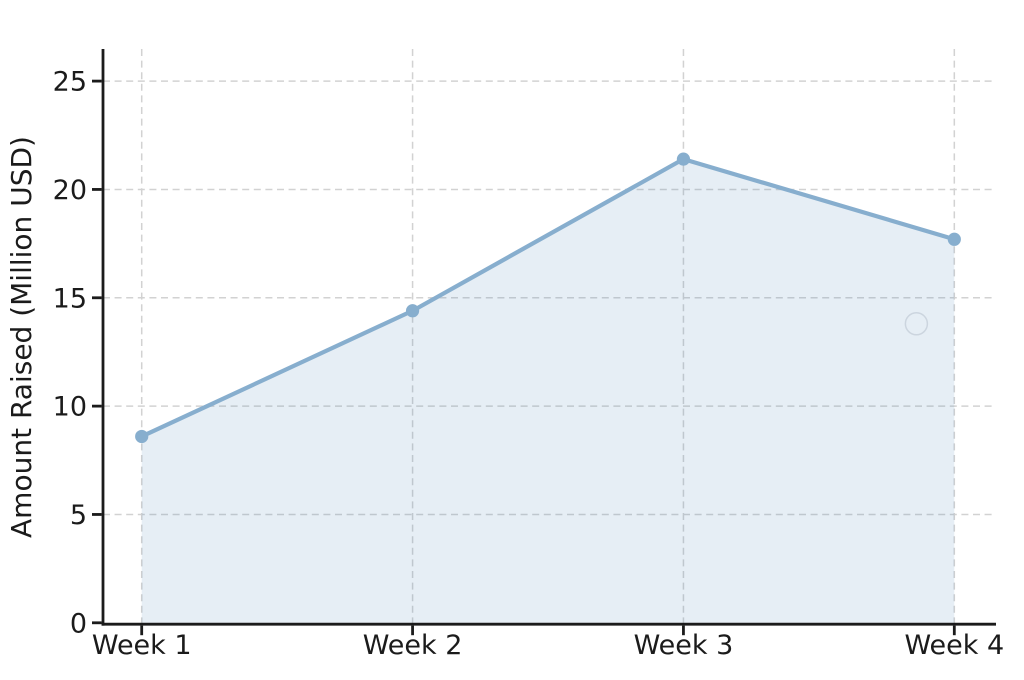 The width and height of the screenshot is (1024, 680). Describe the element at coordinates (70, 298) in the screenshot. I see `y-tick-label: 15` at that location.